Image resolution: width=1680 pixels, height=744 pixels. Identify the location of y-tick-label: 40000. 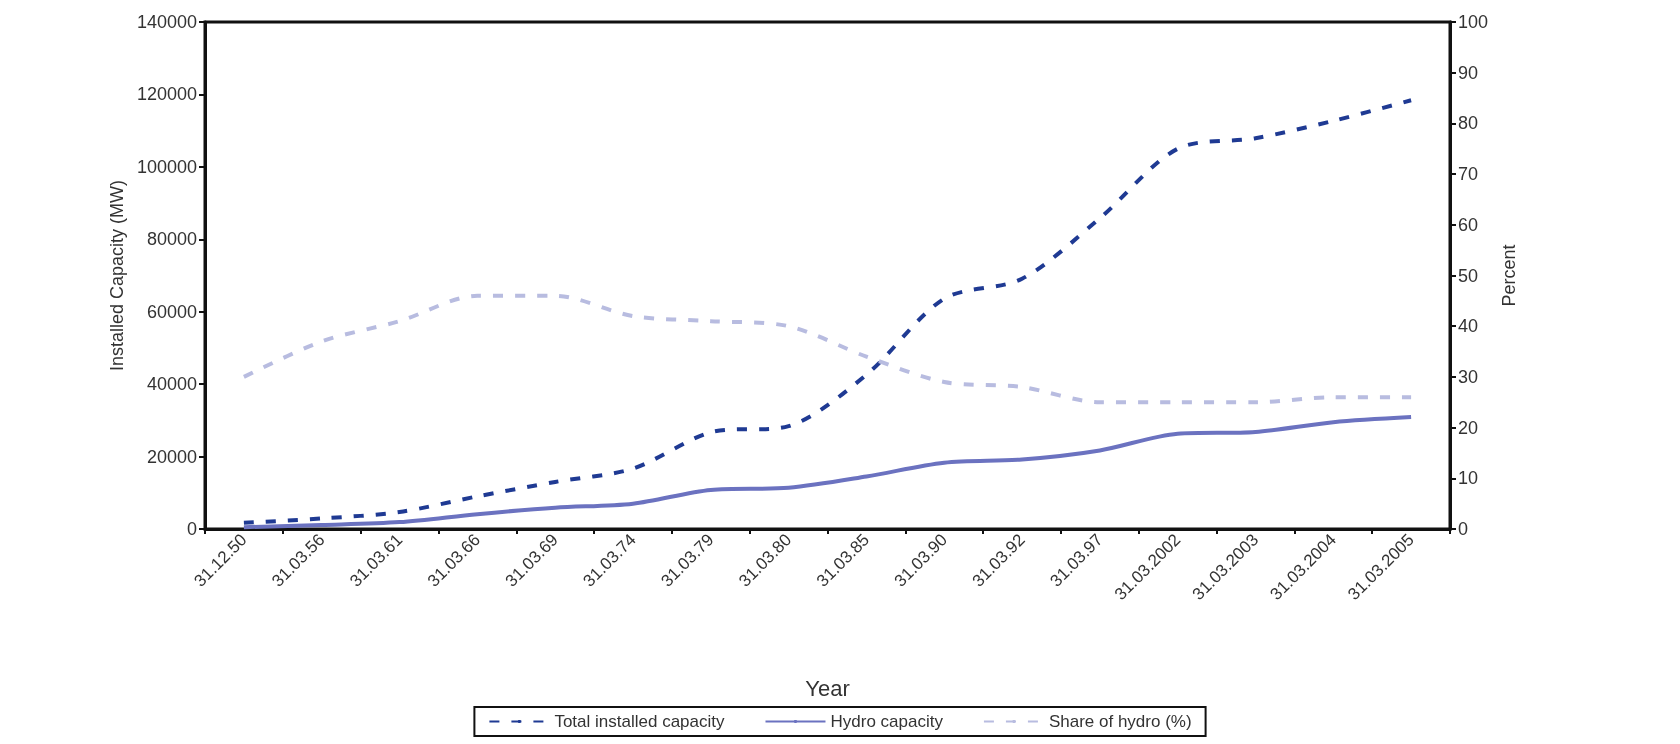
(171, 384).